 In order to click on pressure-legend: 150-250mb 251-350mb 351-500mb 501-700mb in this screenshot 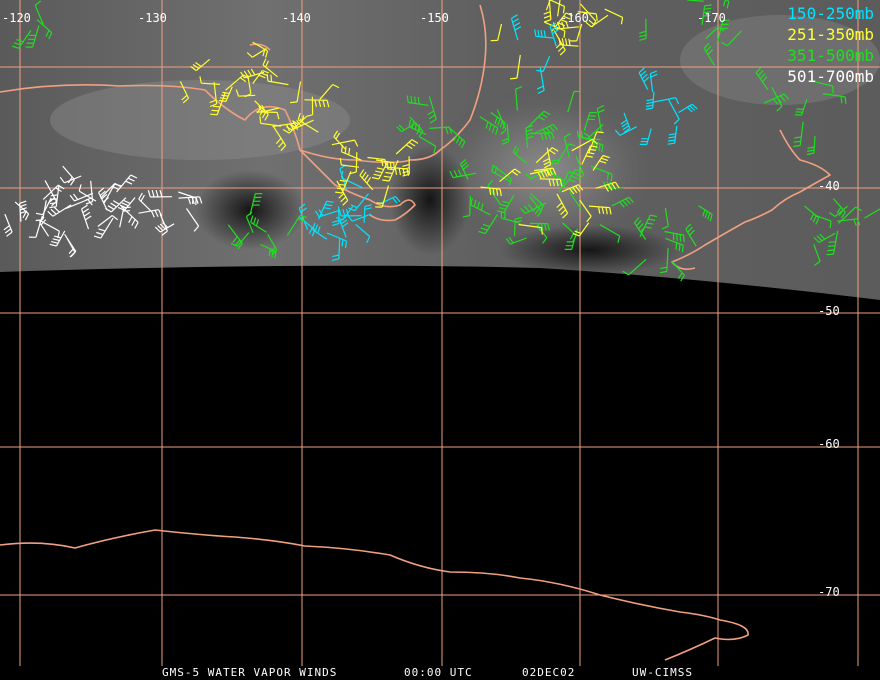, I will do `click(830, 45)`.